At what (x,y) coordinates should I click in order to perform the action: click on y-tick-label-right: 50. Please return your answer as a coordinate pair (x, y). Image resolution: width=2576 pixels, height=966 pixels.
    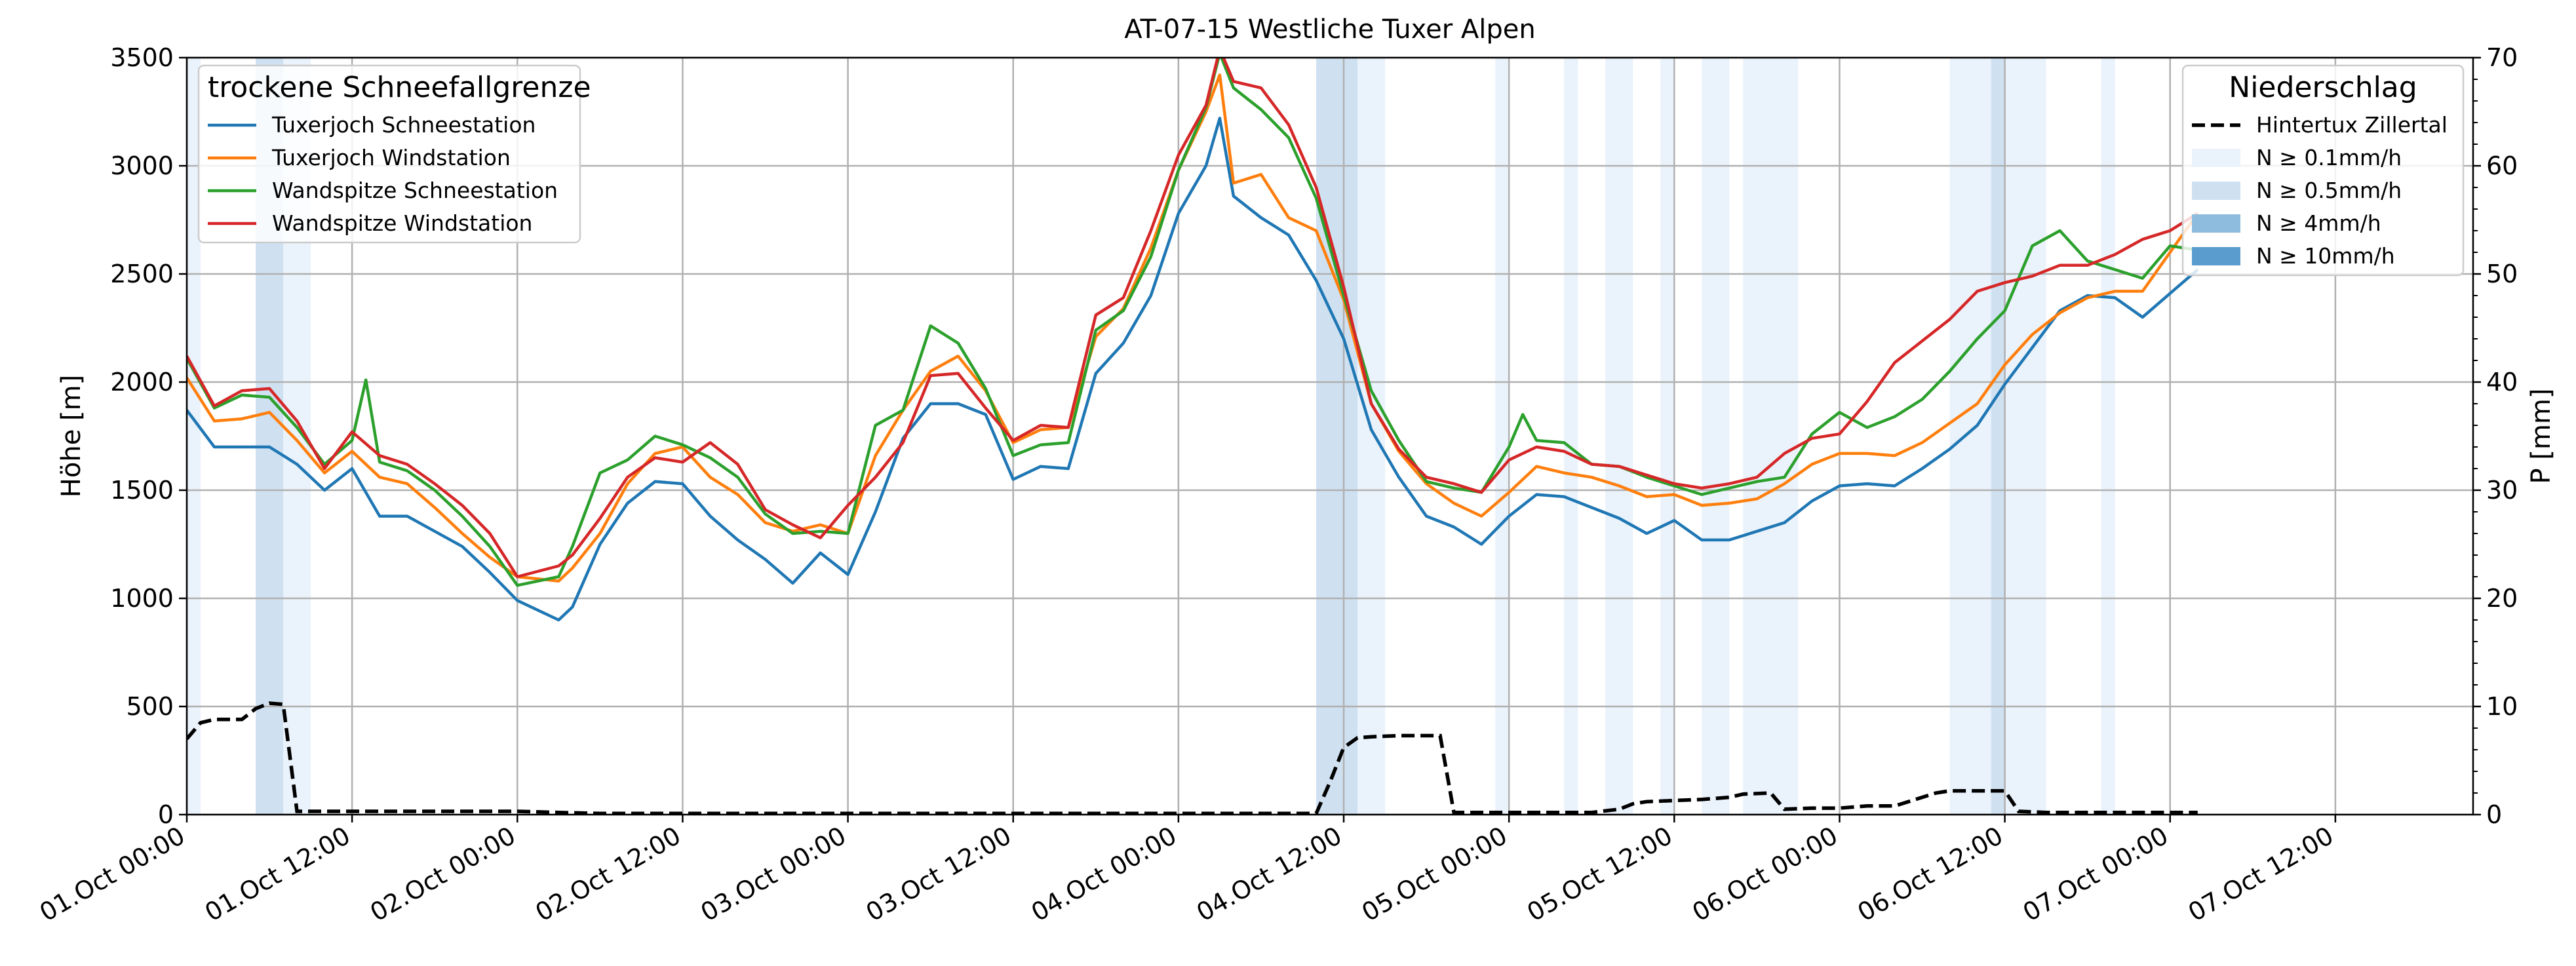
    Looking at the image, I should click on (2502, 274).